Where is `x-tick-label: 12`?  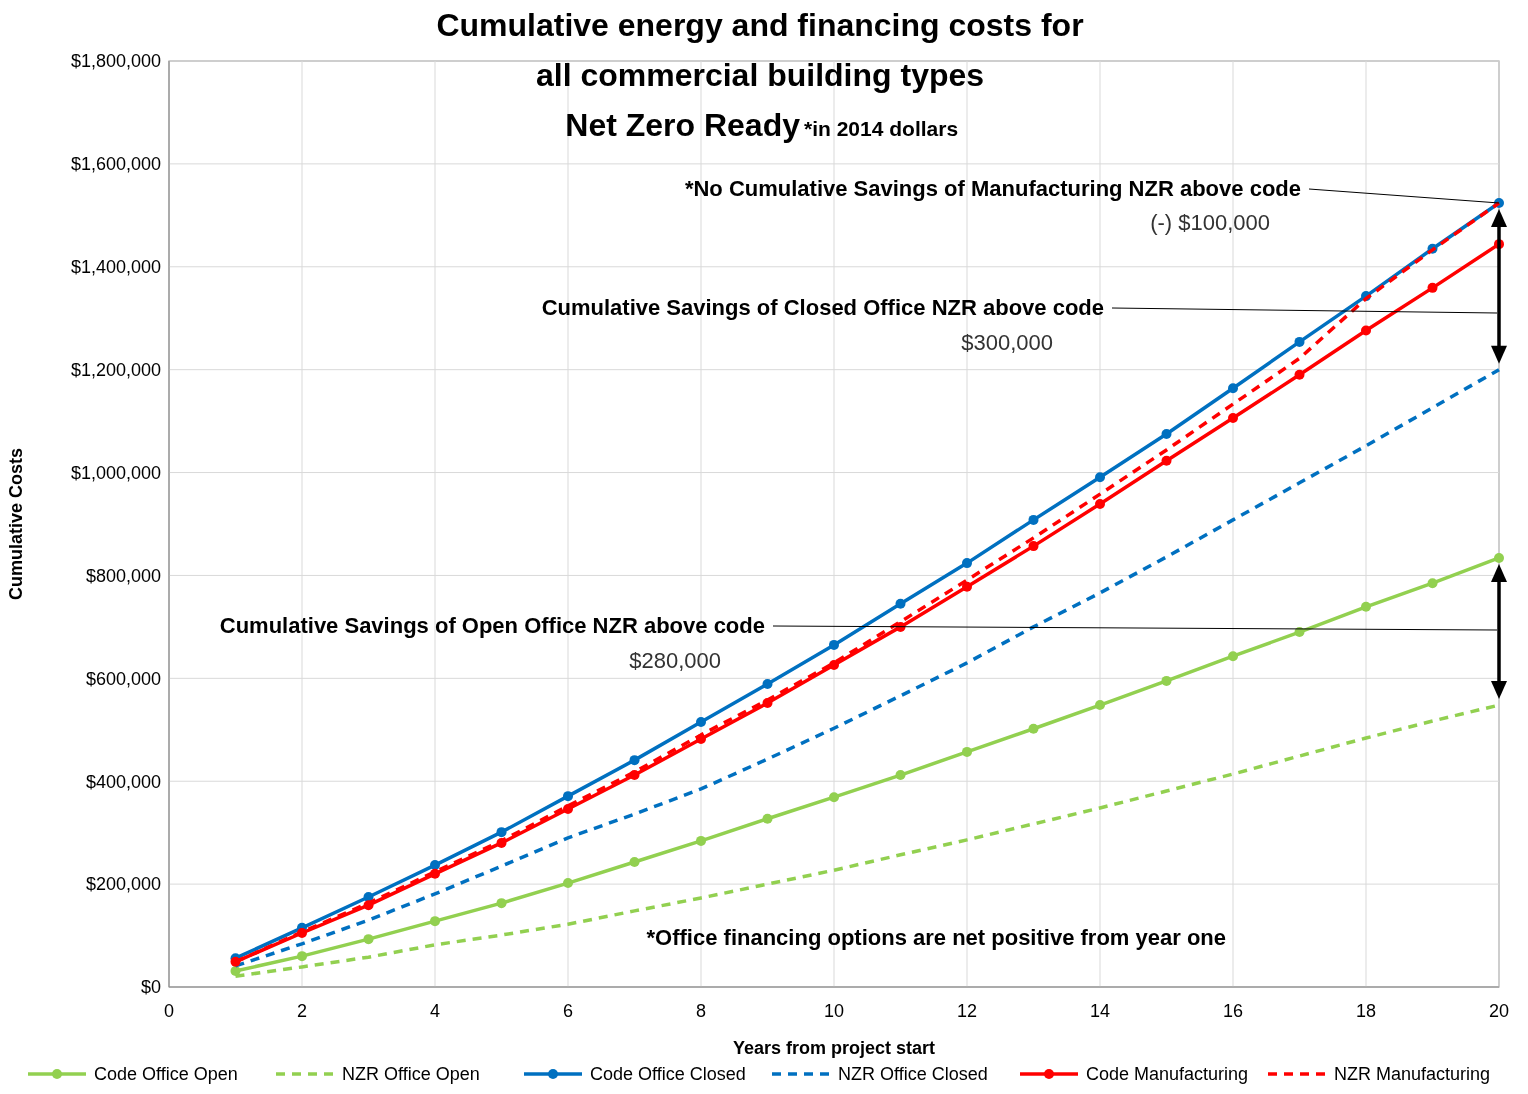
x-tick-label: 12 is located at coordinates (967, 1011).